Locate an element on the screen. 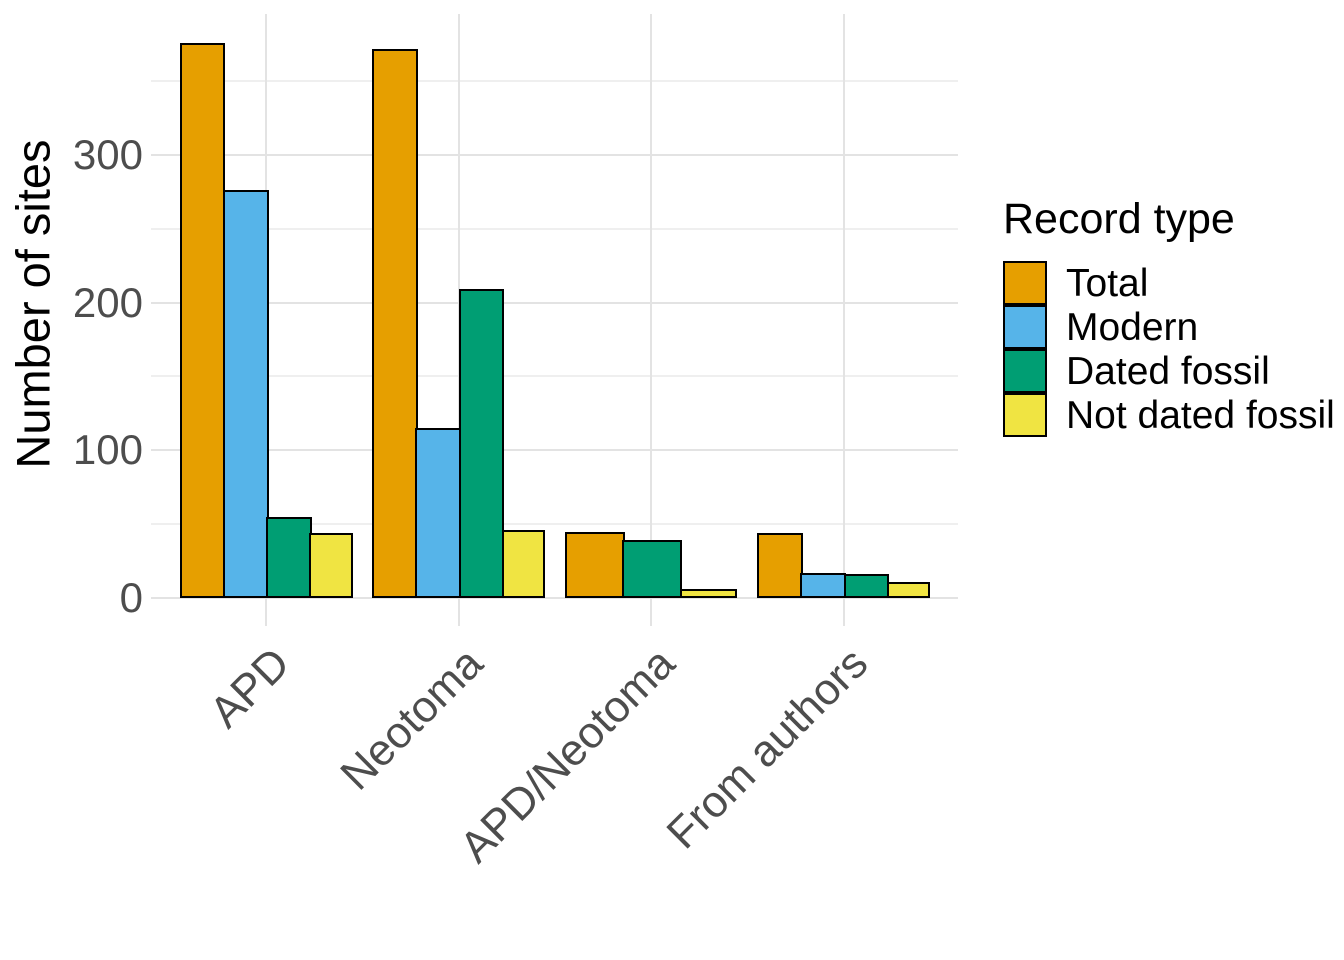 This screenshot has width=1344, height=960. bar-apd-total is located at coordinates (202, 320).